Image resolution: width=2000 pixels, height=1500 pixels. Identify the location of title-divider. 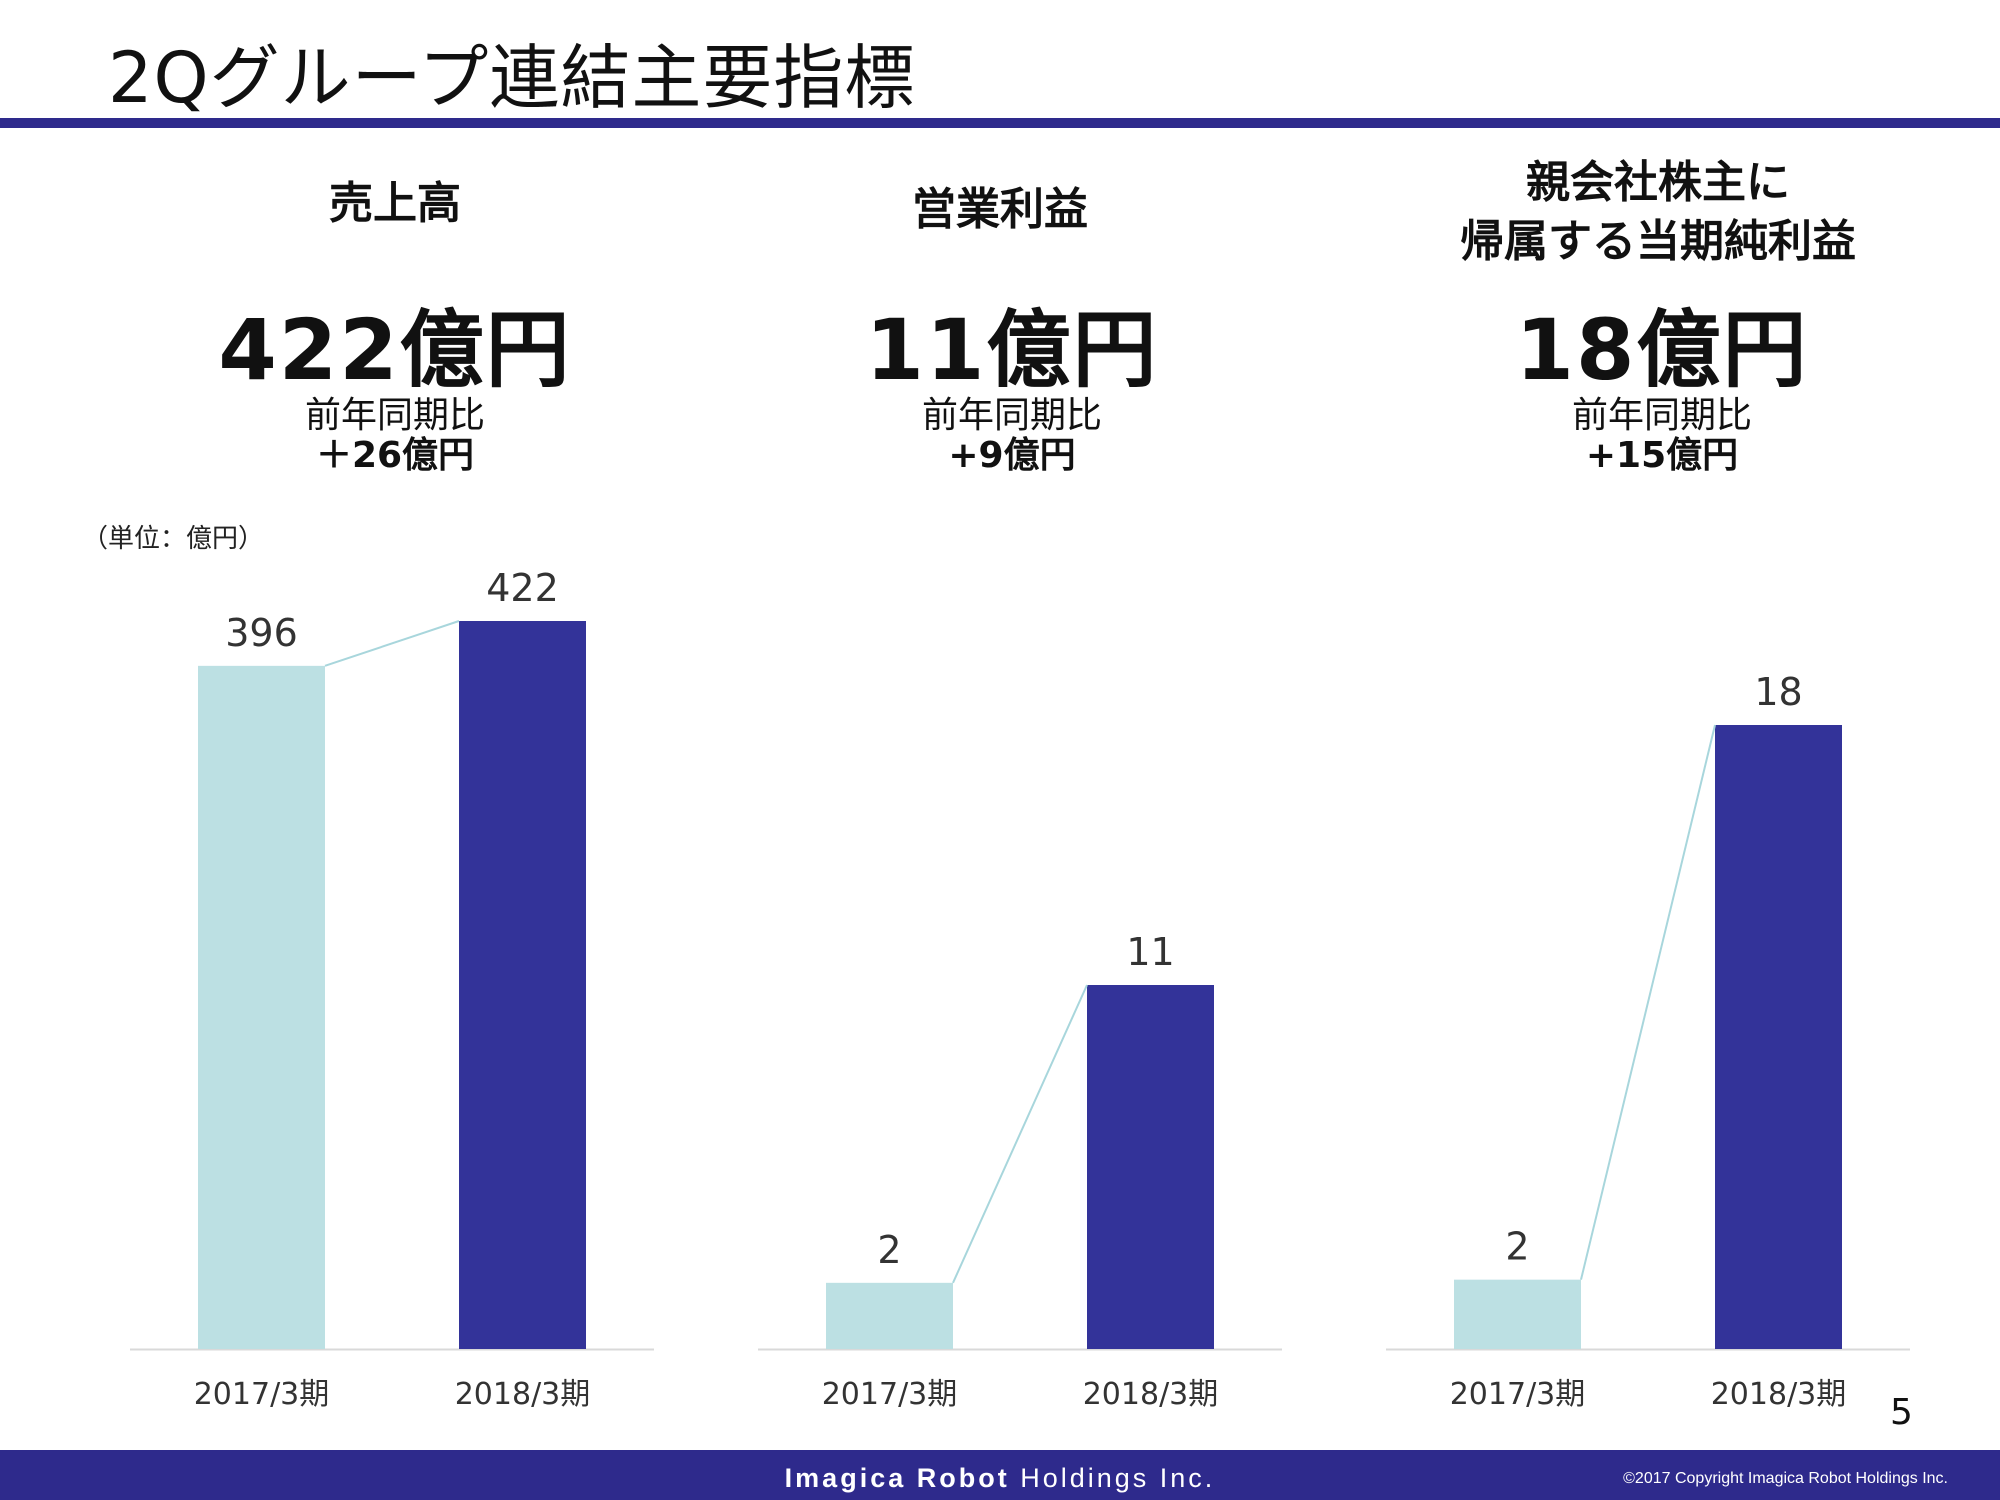
(1000, 123).